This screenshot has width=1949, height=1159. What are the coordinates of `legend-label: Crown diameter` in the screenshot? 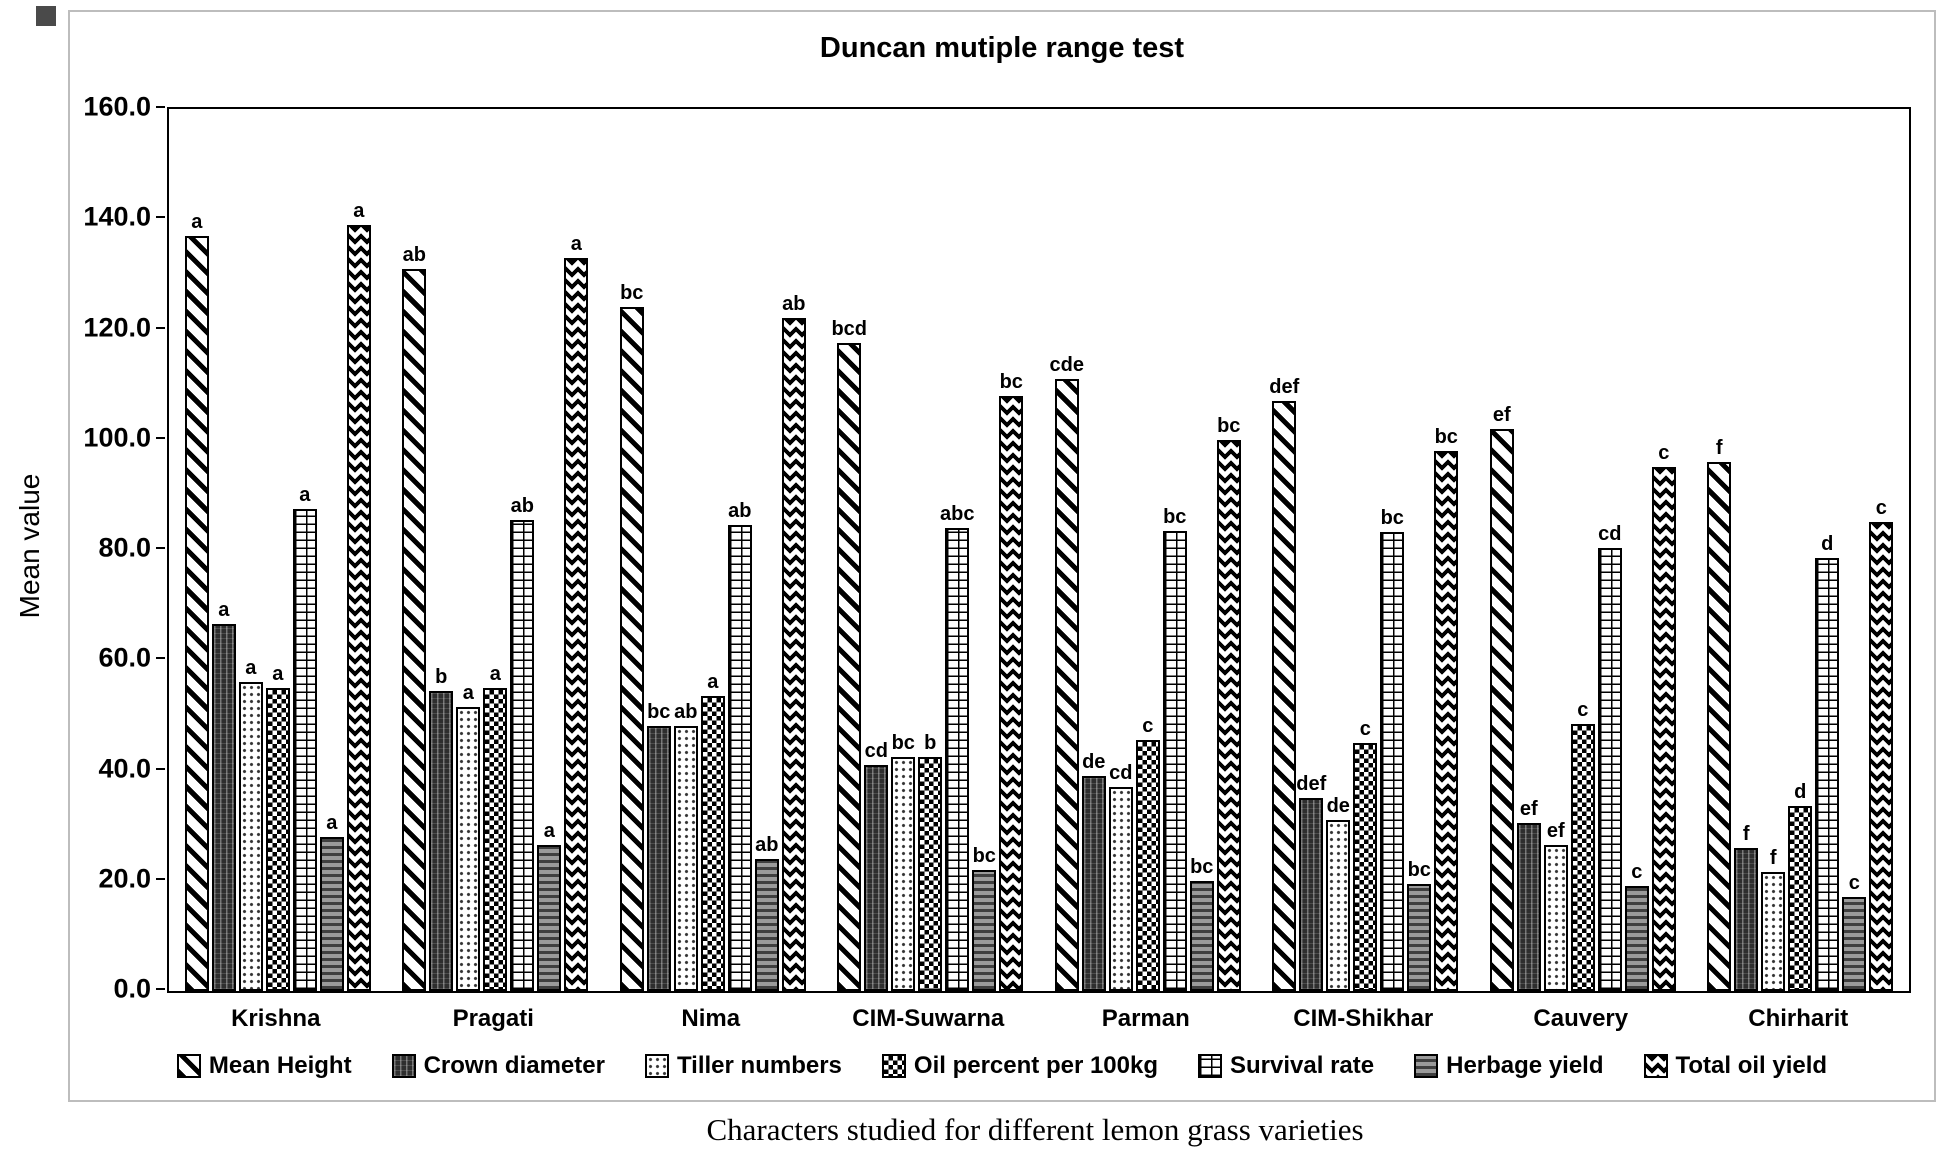 It's located at (514, 1065).